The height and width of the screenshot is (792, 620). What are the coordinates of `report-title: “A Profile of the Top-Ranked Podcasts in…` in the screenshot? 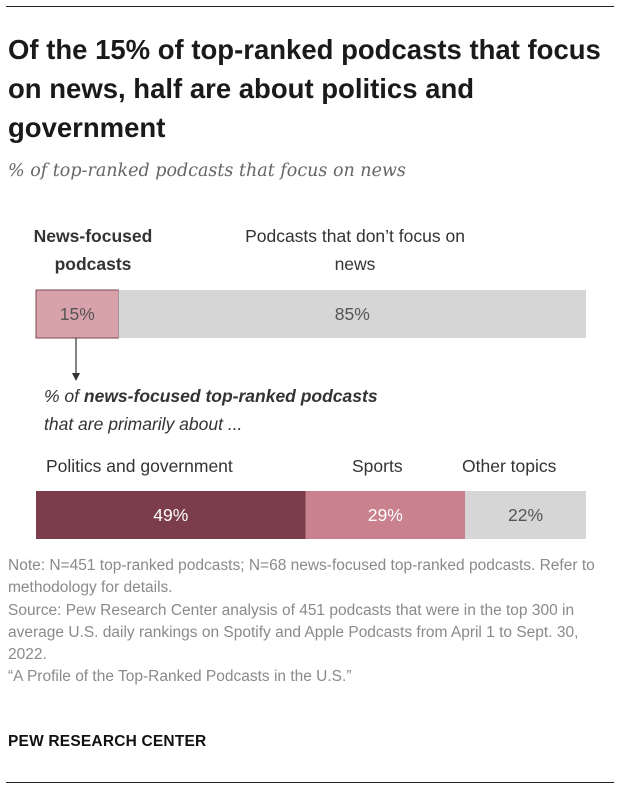 It's located at (180, 677).